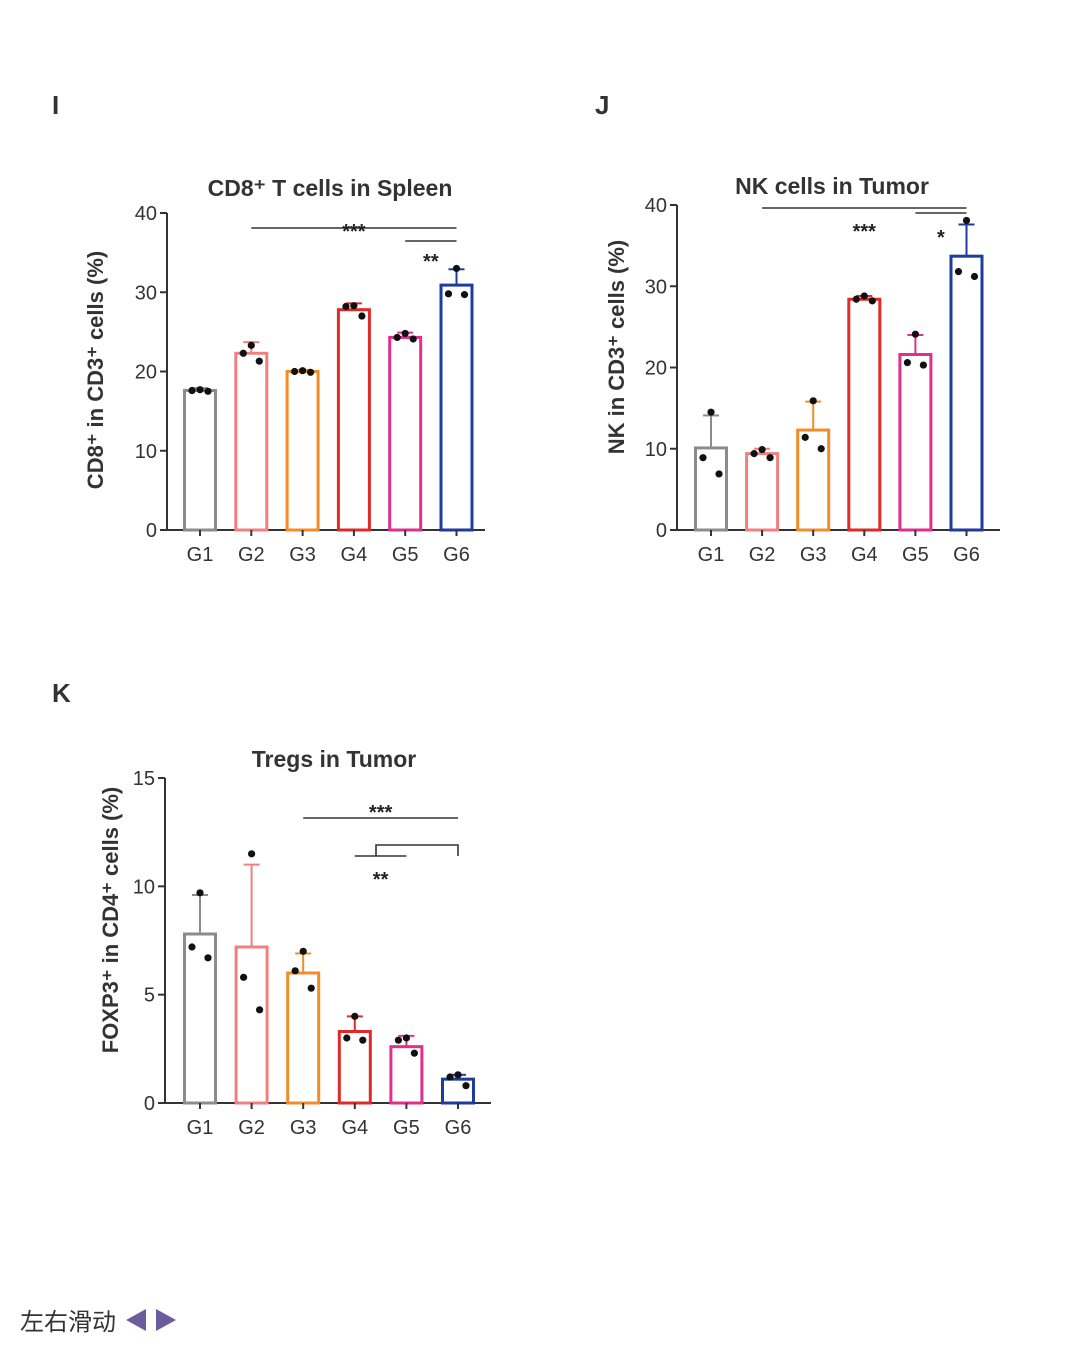  I want to click on chart1-ylabel: CD8⁺ in CD3⁺ cells (%), so click(95, 370).